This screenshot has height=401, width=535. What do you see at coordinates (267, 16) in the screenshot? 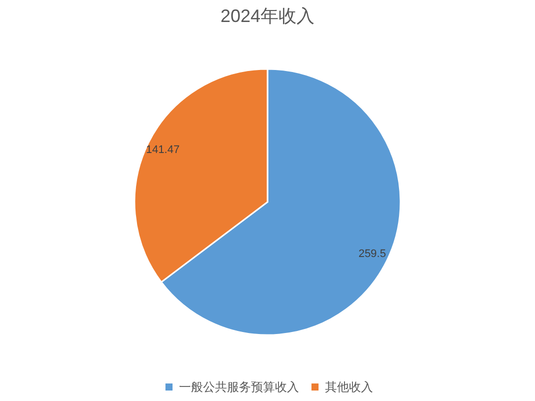
I see `chart-title: 2024年收入` at bounding box center [267, 16].